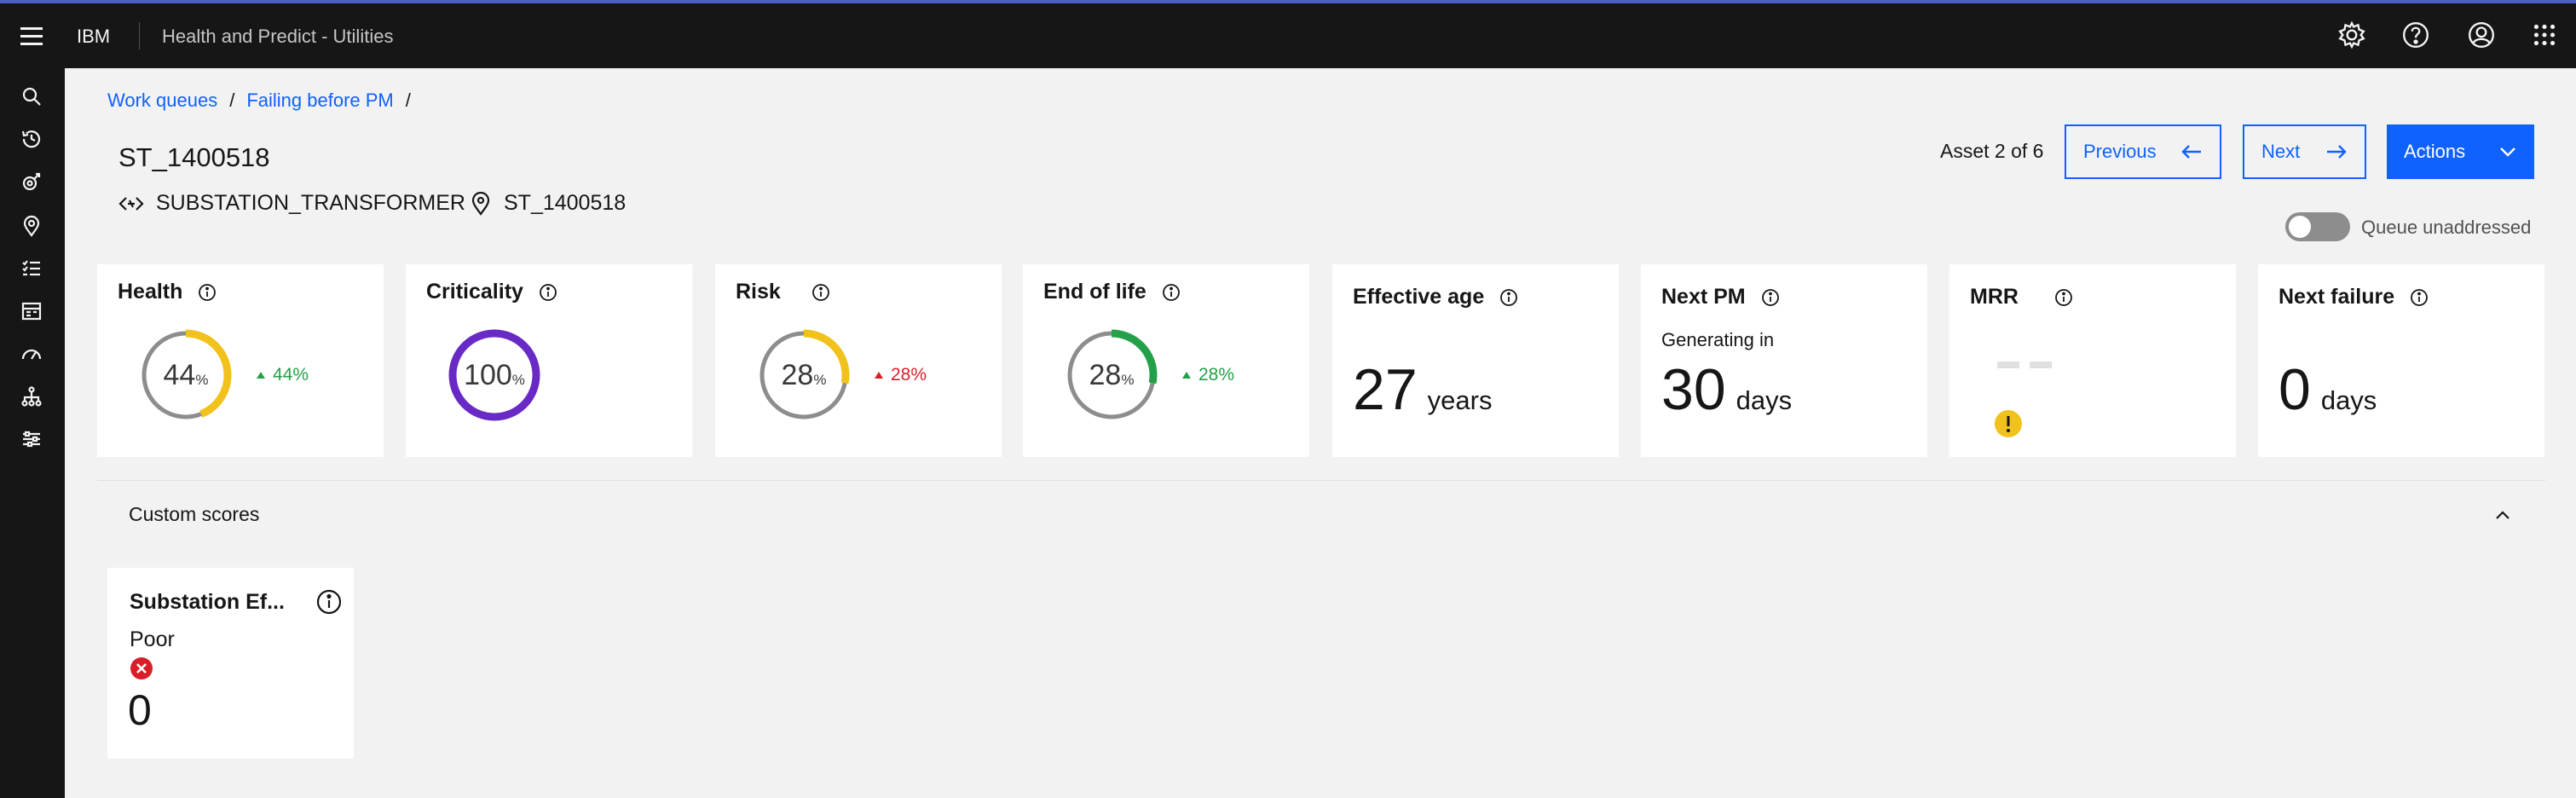 The height and width of the screenshot is (798, 2576). Describe the element at coordinates (2328, 389) in the screenshot. I see `next-failure-value: 0 days` at that location.